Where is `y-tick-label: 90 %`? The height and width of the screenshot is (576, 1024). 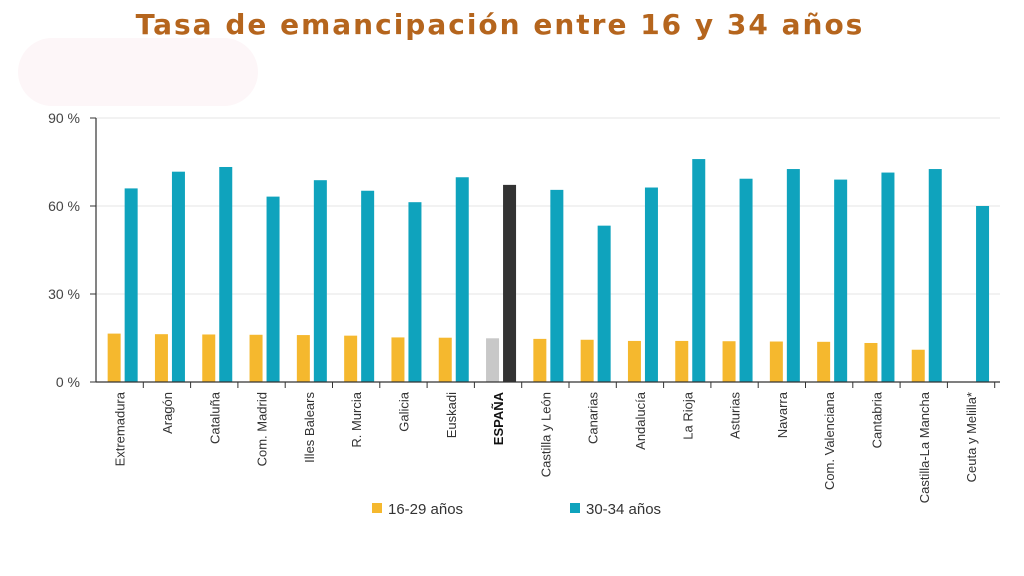 y-tick-label: 90 % is located at coordinates (64, 118).